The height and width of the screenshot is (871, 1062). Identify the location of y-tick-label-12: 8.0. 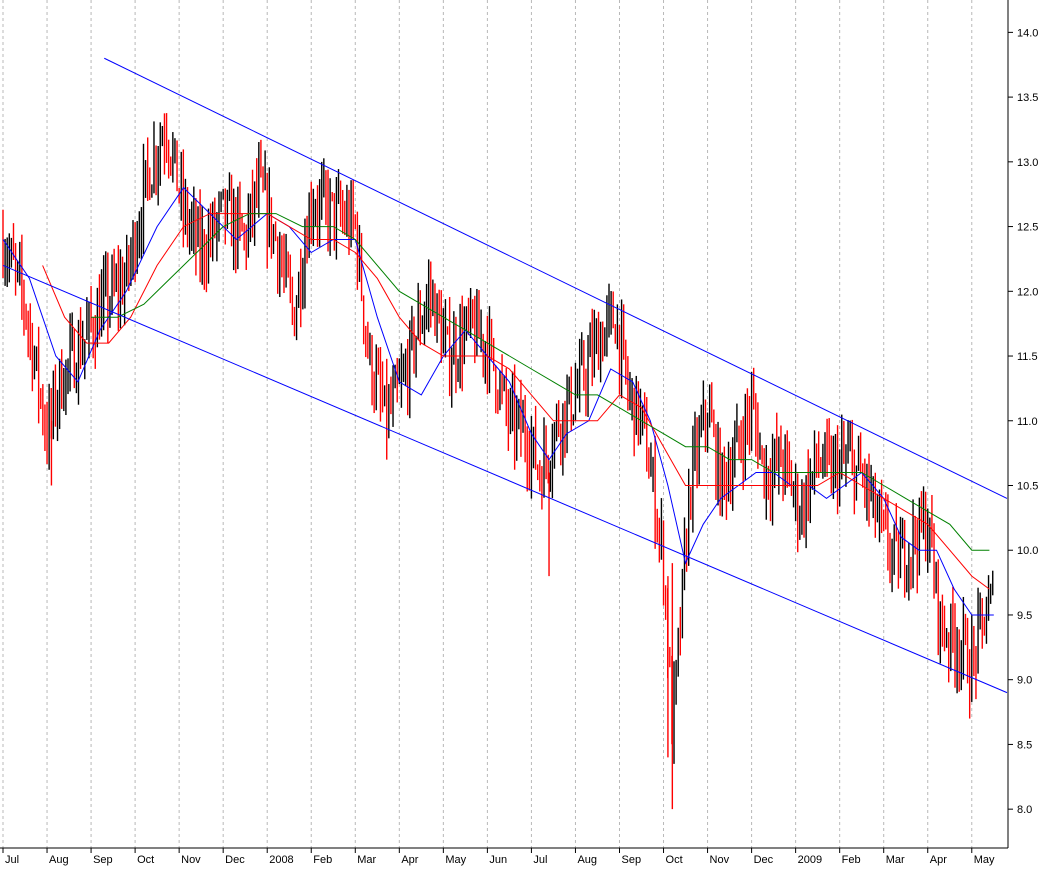
(1024, 810).